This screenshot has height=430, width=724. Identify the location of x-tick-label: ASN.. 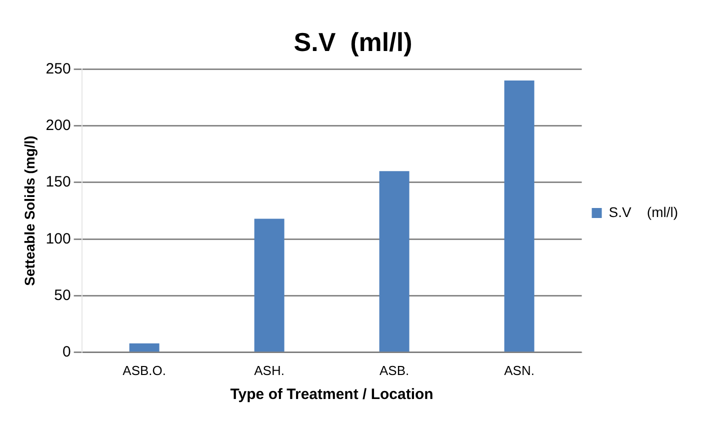
(519, 370).